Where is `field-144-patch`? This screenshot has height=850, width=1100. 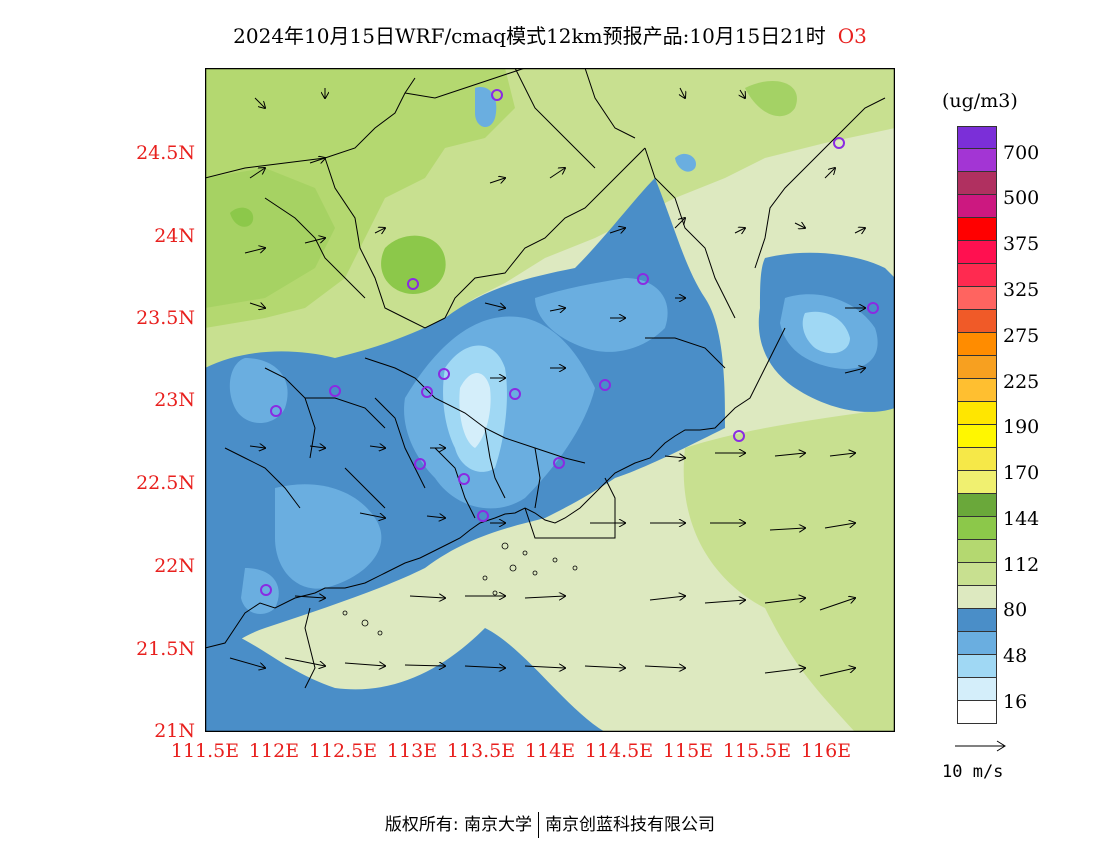 field-144-patch is located at coordinates (413, 264).